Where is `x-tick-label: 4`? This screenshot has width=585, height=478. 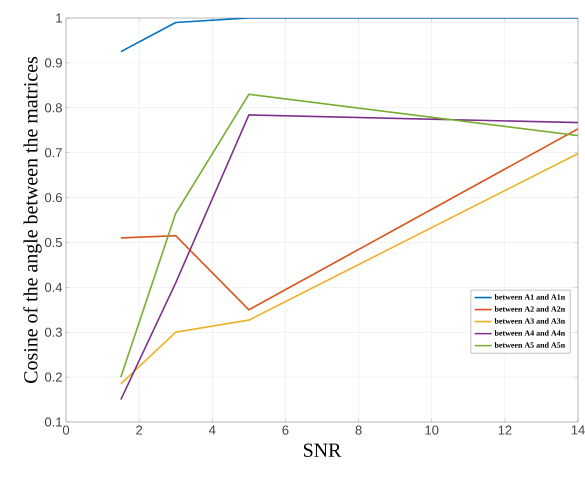
x-tick-label: 4 is located at coordinates (212, 430).